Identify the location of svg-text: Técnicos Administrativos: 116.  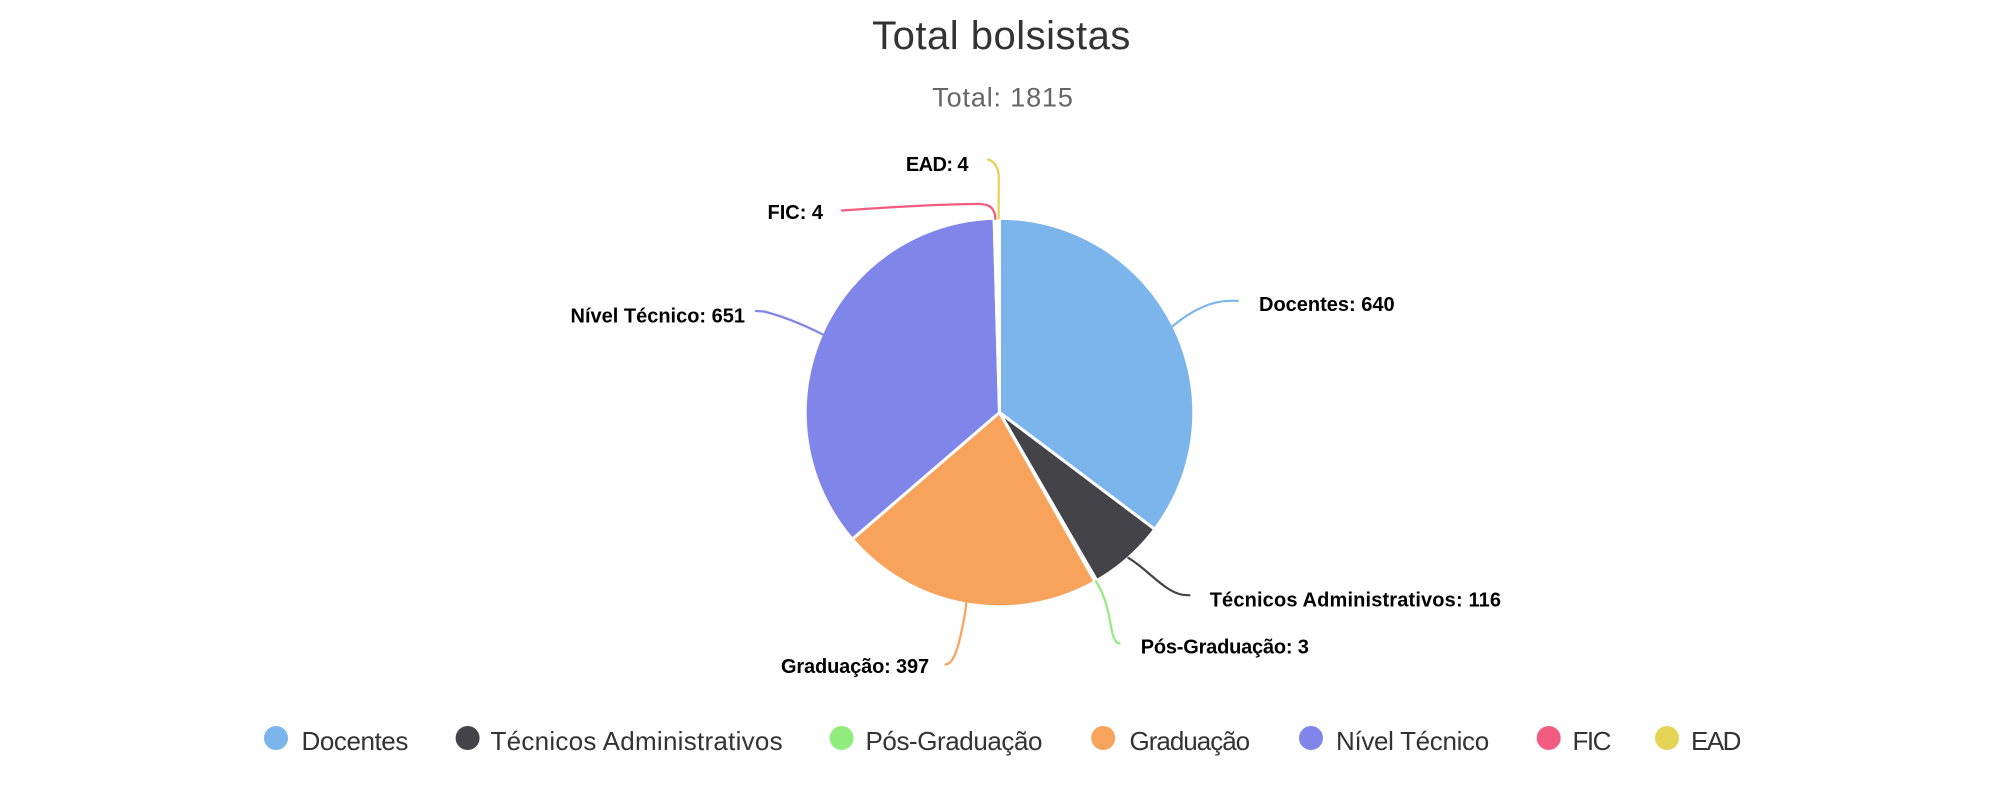
(1356, 601).